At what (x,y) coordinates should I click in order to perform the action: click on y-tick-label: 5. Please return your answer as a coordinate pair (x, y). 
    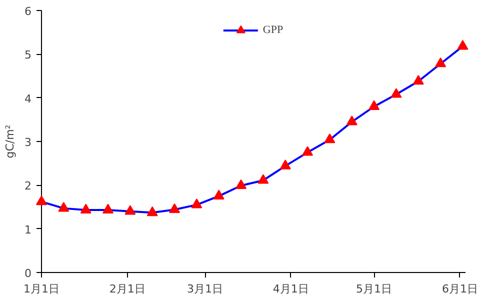
    Looking at the image, I should click on (28, 55).